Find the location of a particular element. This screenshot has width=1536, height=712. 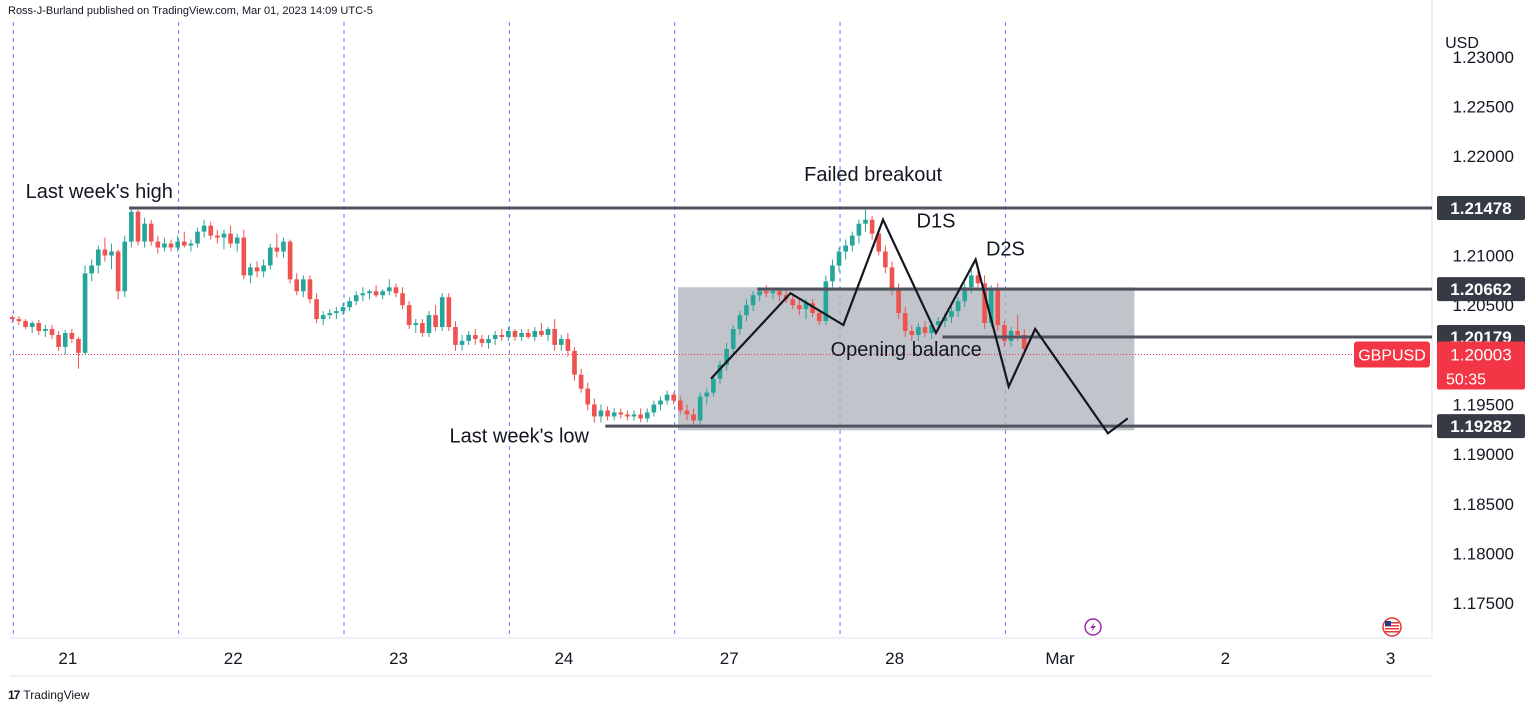

current-price-badge: GBPUSD 1.20003 50:35 is located at coordinates (1439, 365).